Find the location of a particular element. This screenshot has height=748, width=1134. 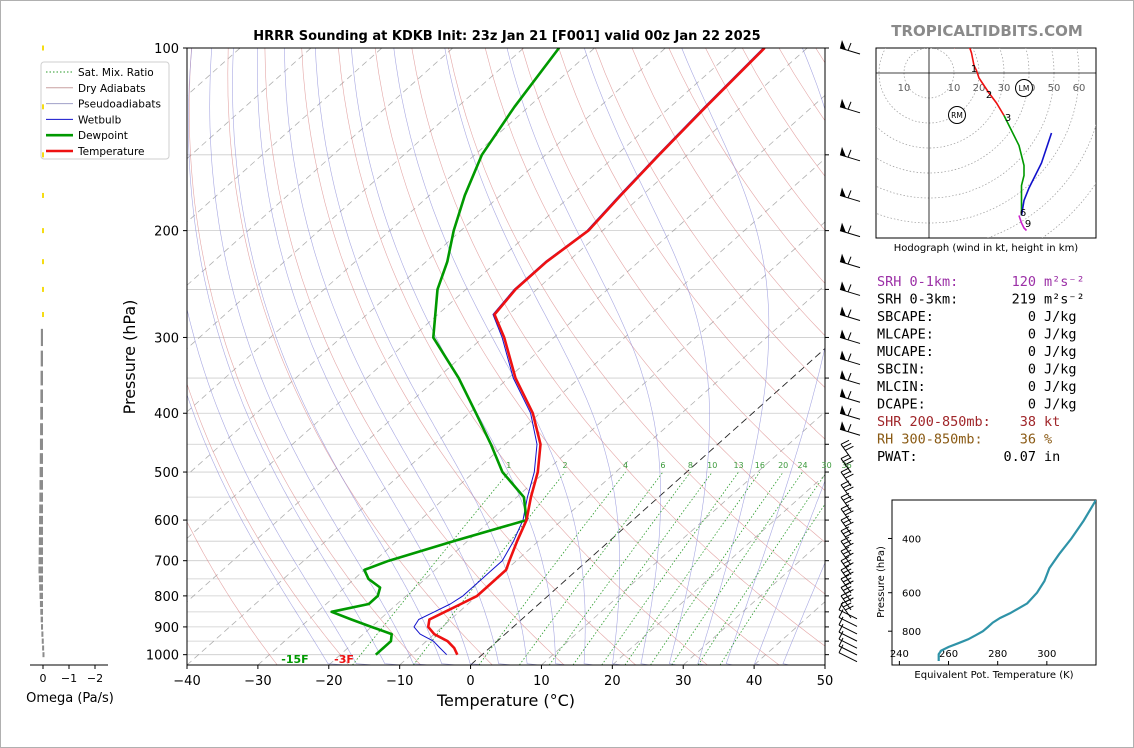

hodograph-panel: 1010203040506012369RMLM is located at coordinates (986, 143).